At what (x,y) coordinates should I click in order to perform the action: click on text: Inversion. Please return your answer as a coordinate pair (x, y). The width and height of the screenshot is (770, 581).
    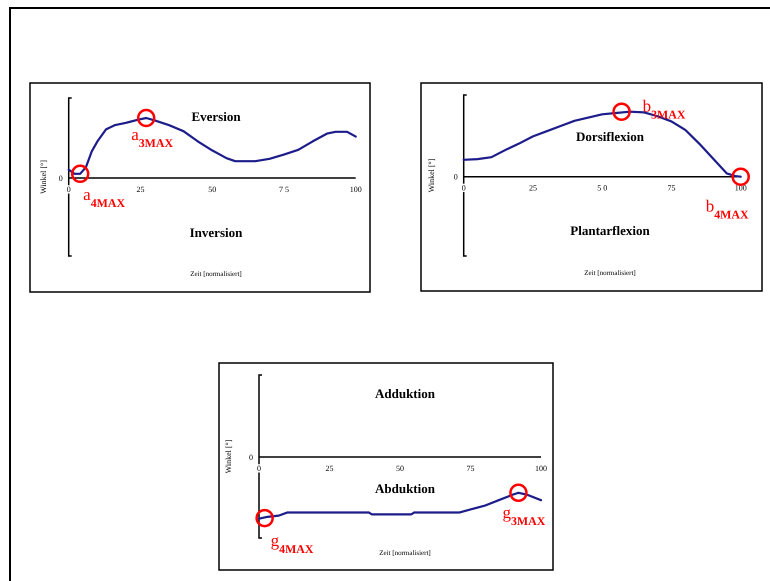
    Looking at the image, I should click on (217, 232).